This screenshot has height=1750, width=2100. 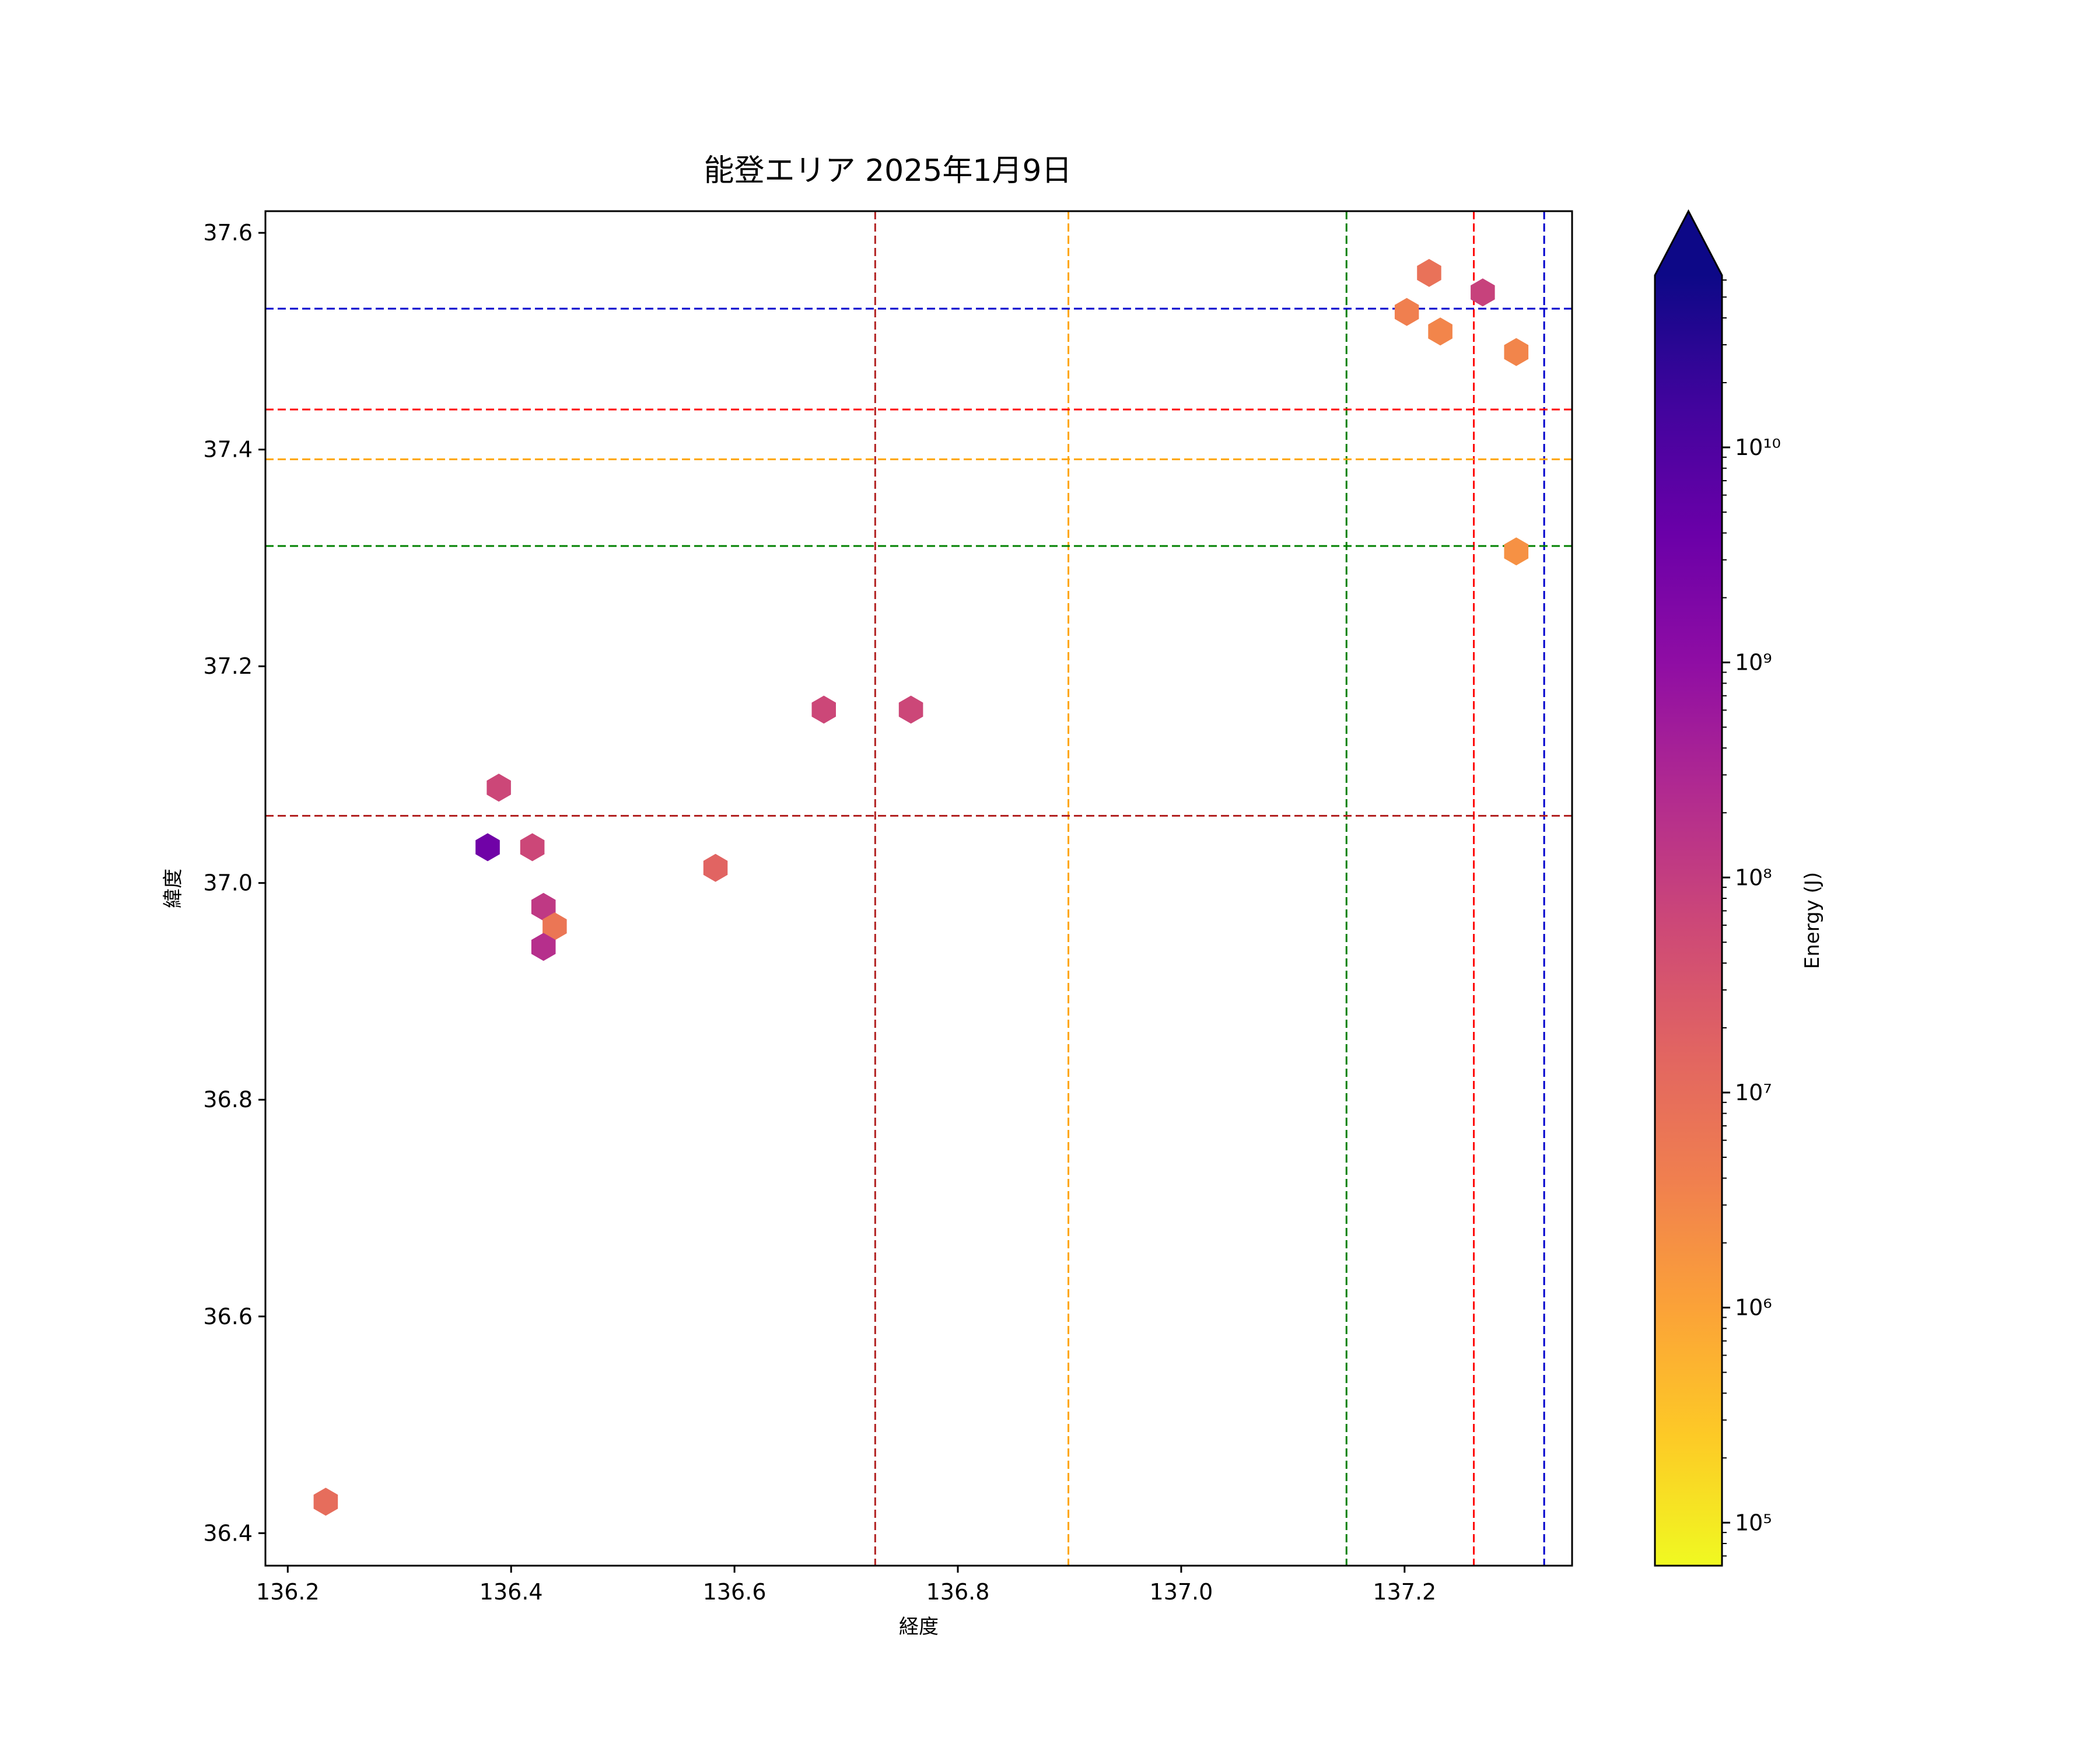 What do you see at coordinates (1751, 918) in the screenshot?
I see `colorbar-ticks: 10⁵ 10⁶ 10⁷ 10⁸ 10⁹ 10¹⁰` at bounding box center [1751, 918].